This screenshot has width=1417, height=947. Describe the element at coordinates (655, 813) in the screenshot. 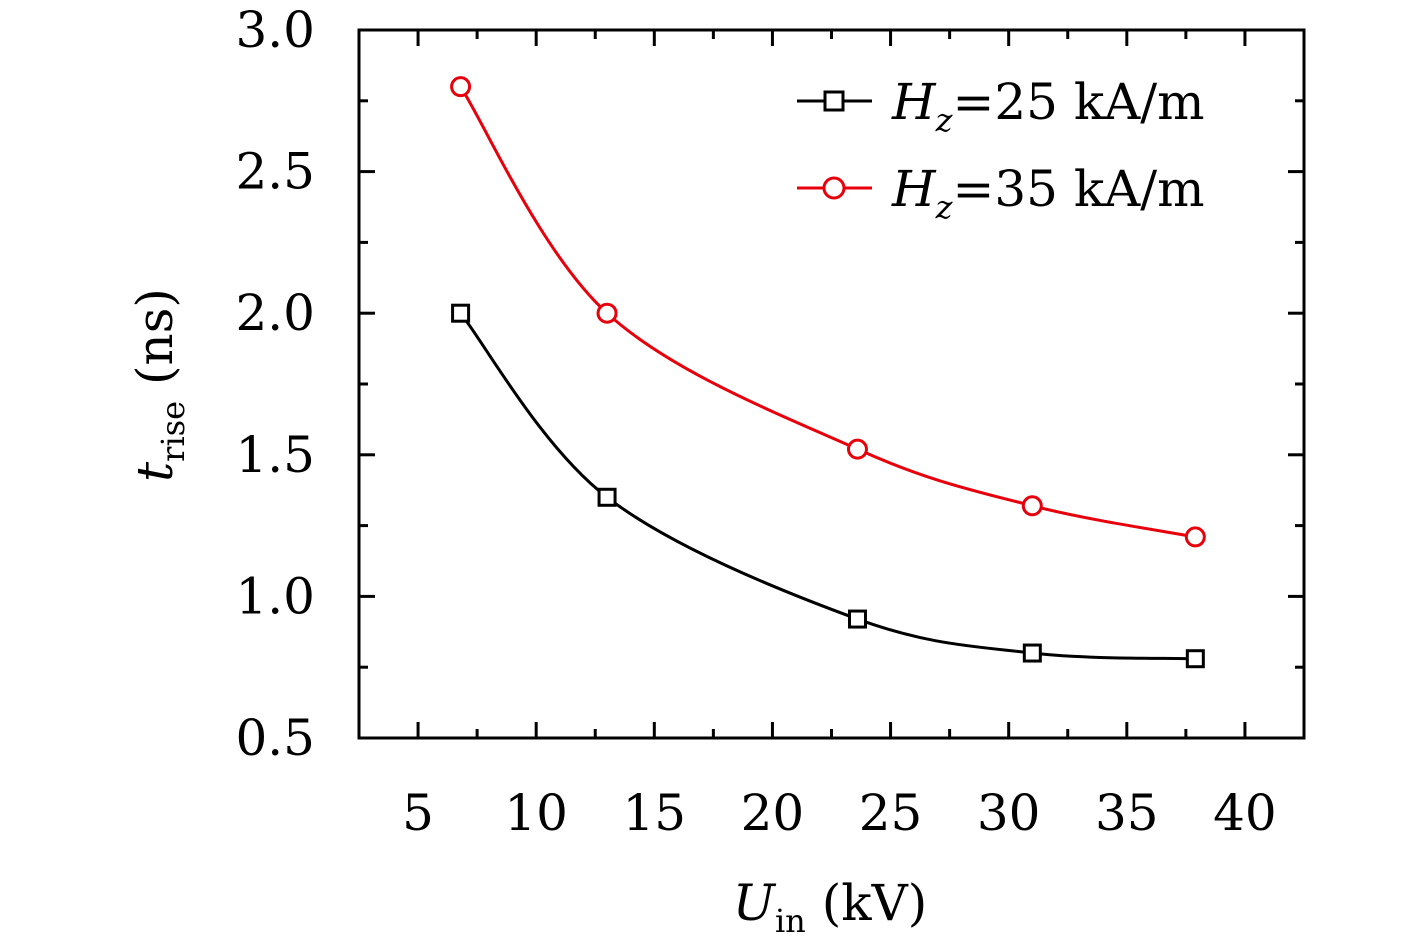

I see `x-tick-label: 15` at that location.